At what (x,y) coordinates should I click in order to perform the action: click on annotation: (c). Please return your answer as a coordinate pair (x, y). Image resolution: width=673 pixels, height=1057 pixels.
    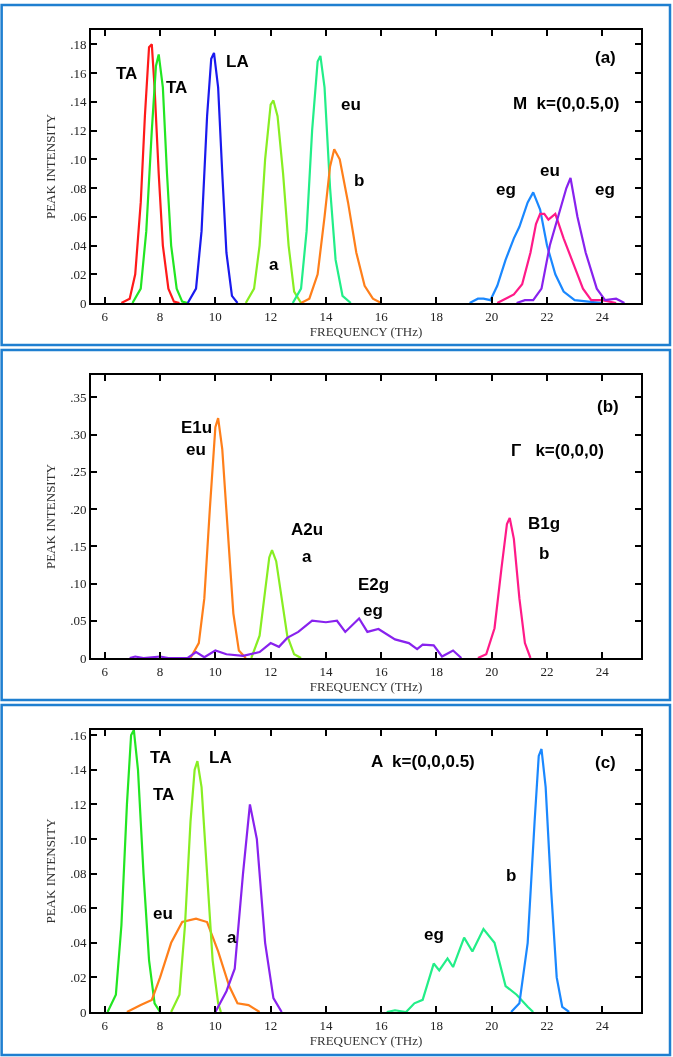
    Looking at the image, I should click on (605, 762).